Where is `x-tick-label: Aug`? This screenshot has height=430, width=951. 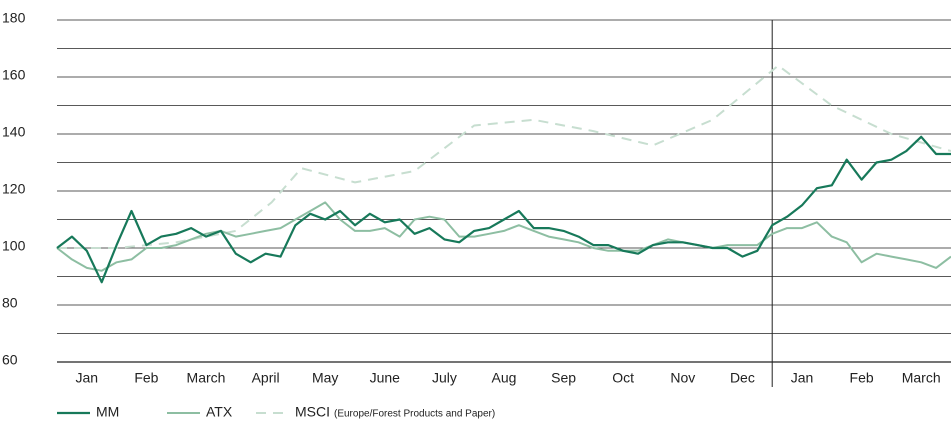
x-tick-label: Aug is located at coordinates (504, 378).